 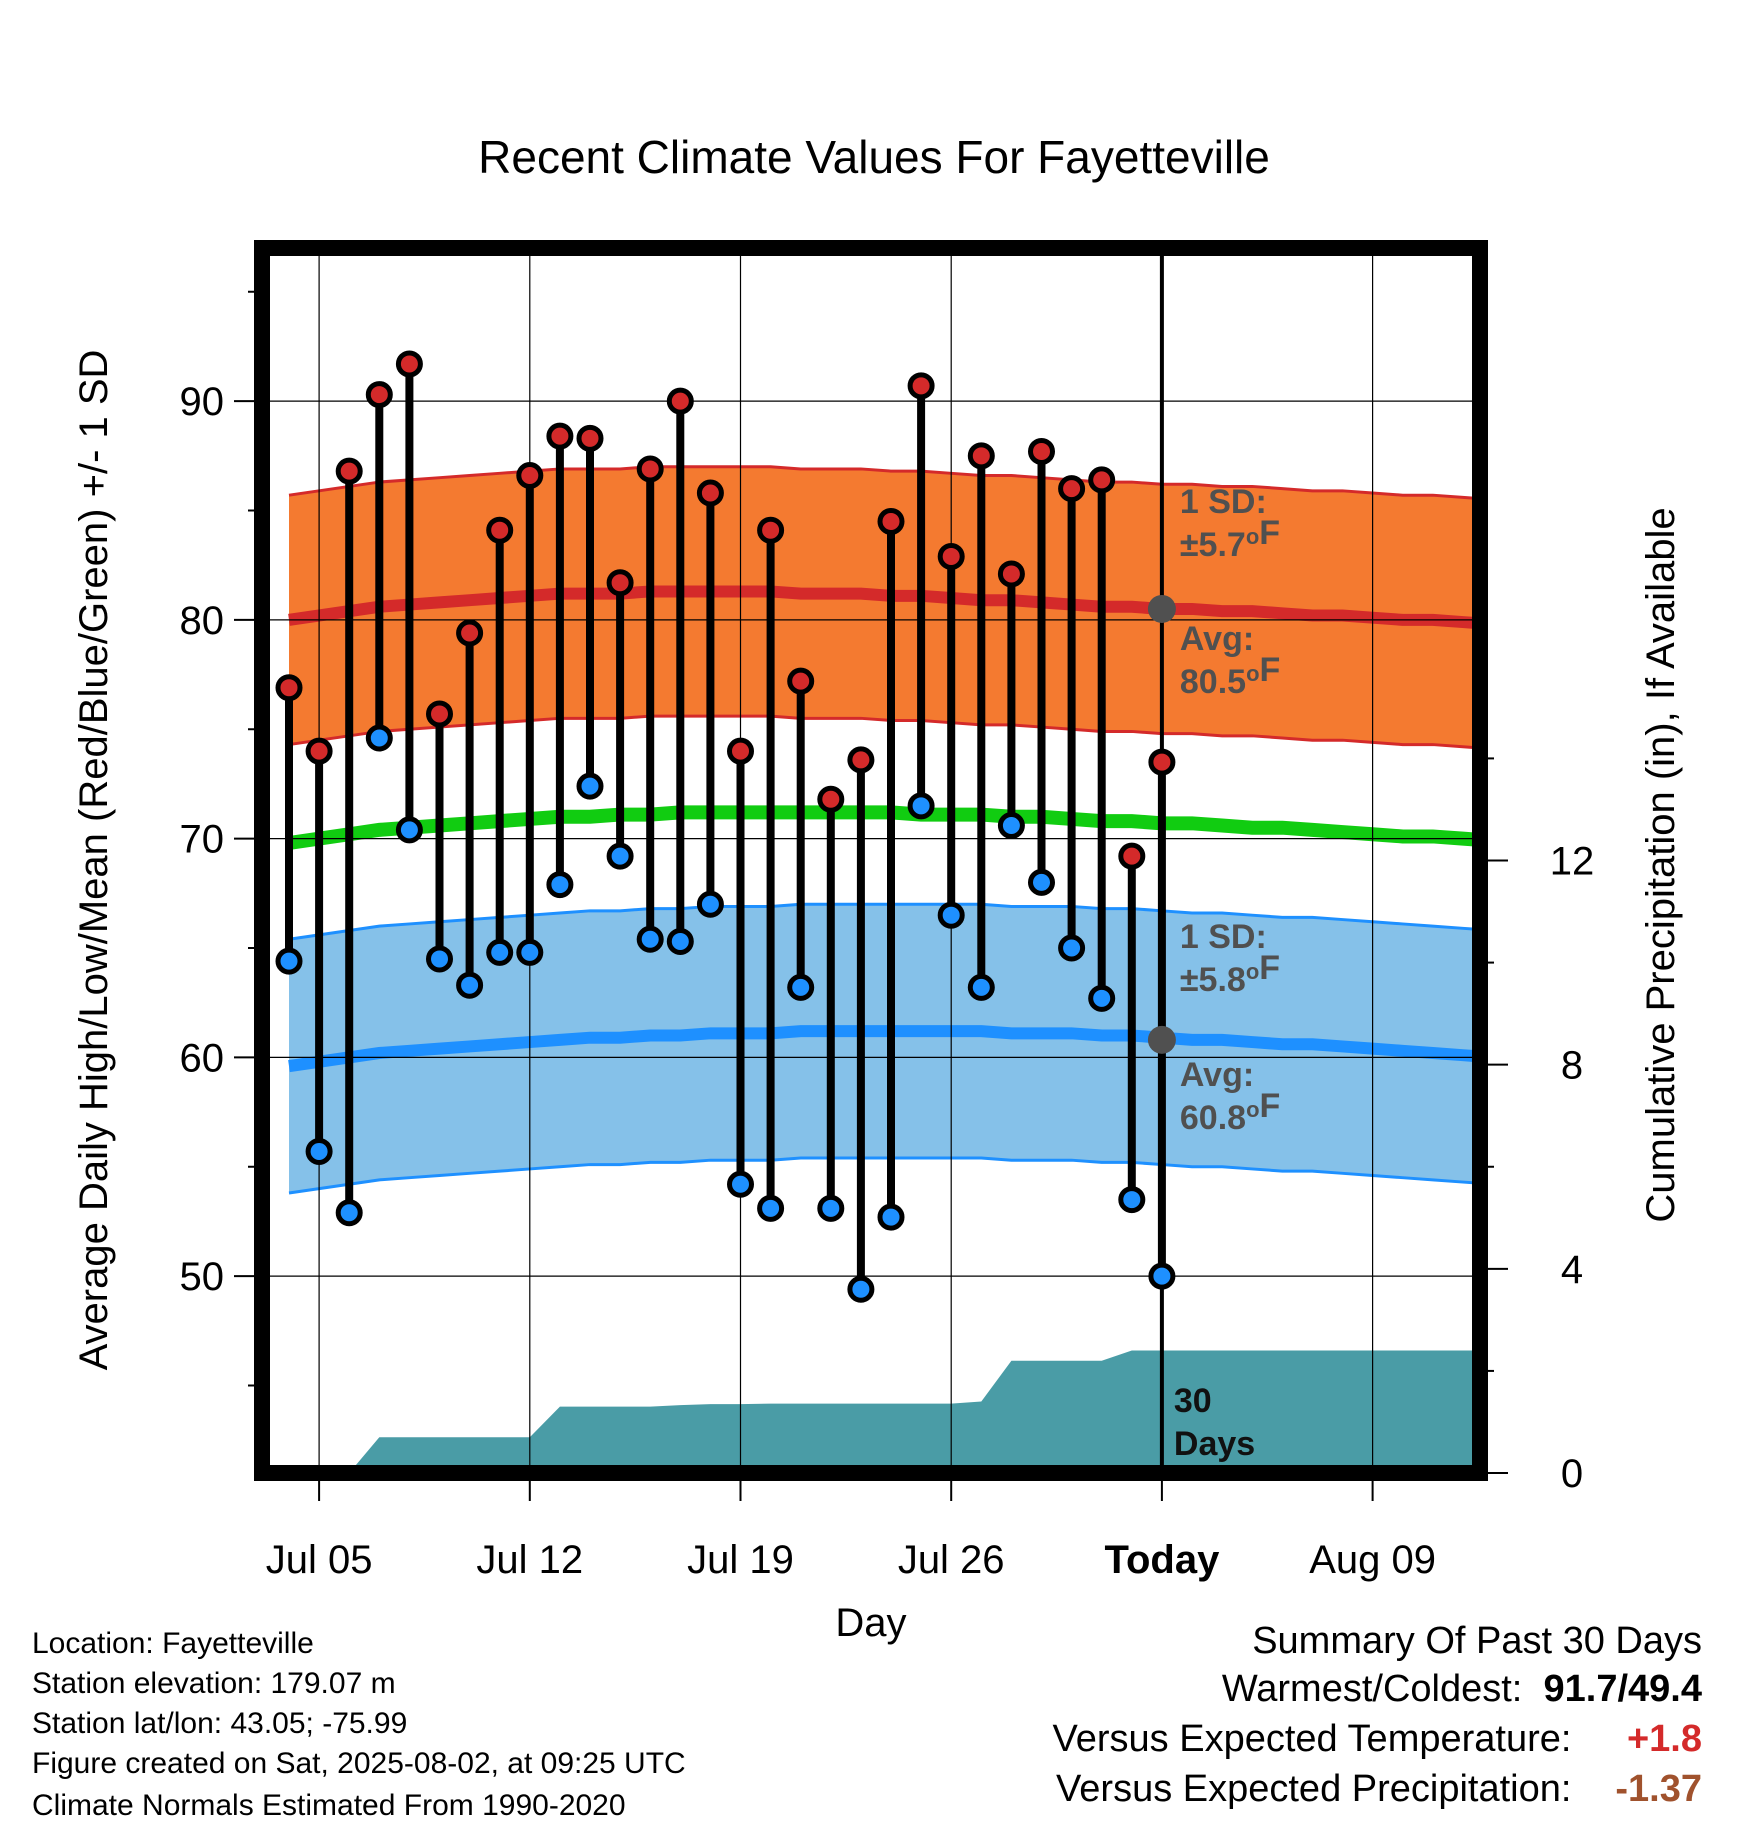 I want to click on temp-anomaly-label: Versus Expected Temperature:, so click(x=1312, y=1739).